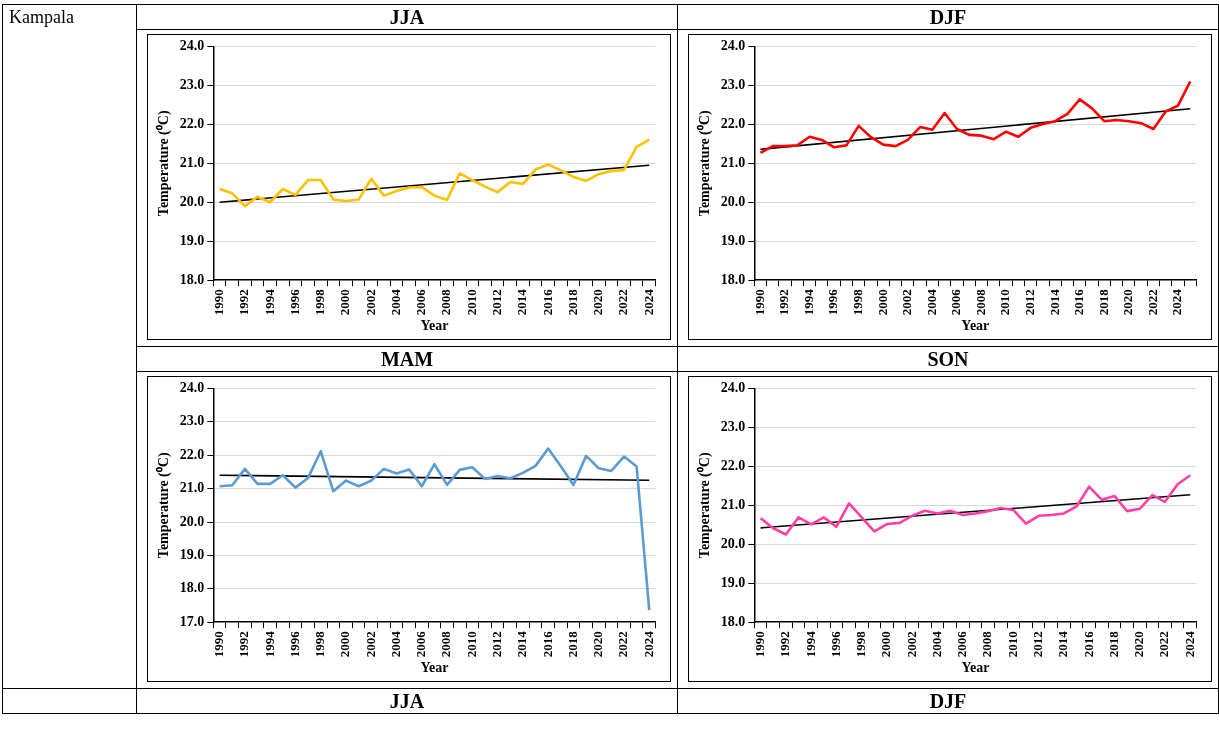  What do you see at coordinates (69, 346) in the screenshot?
I see `text: Kampala` at bounding box center [69, 346].